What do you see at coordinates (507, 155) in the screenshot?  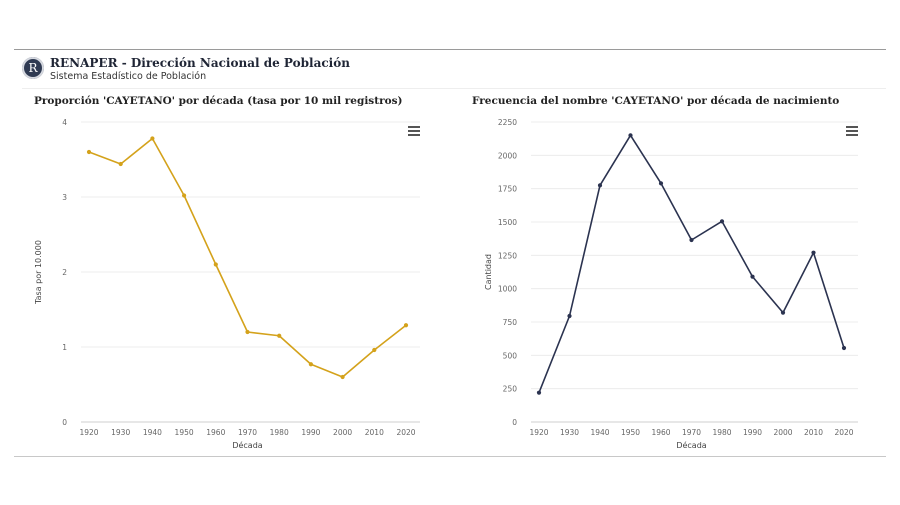 I see `y-tick-label: 2000` at bounding box center [507, 155].